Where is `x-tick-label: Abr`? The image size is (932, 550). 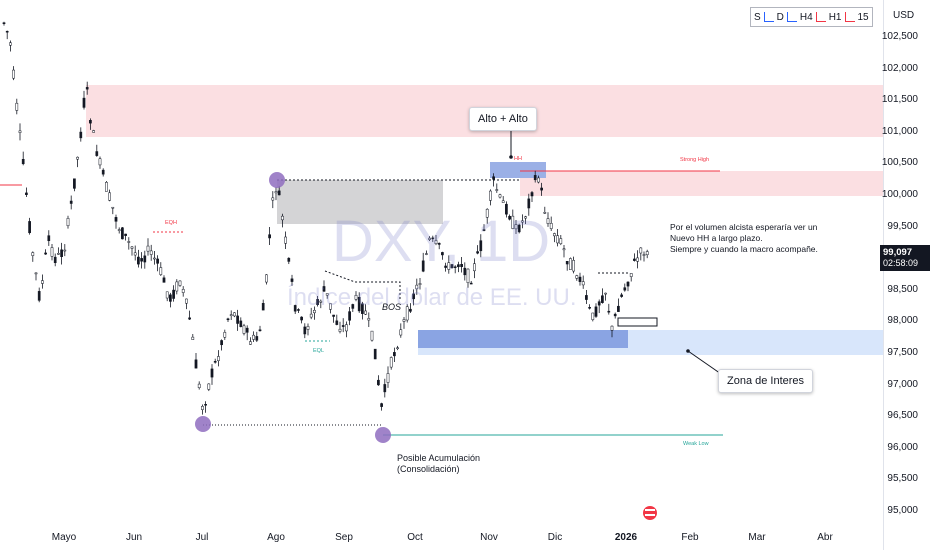 x-tick-label: Abr is located at coordinates (825, 537).